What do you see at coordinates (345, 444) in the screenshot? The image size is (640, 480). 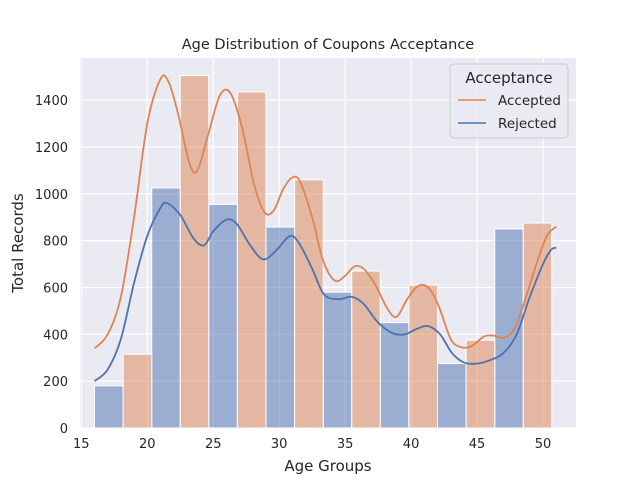 I see `x-tick-label: 35` at bounding box center [345, 444].